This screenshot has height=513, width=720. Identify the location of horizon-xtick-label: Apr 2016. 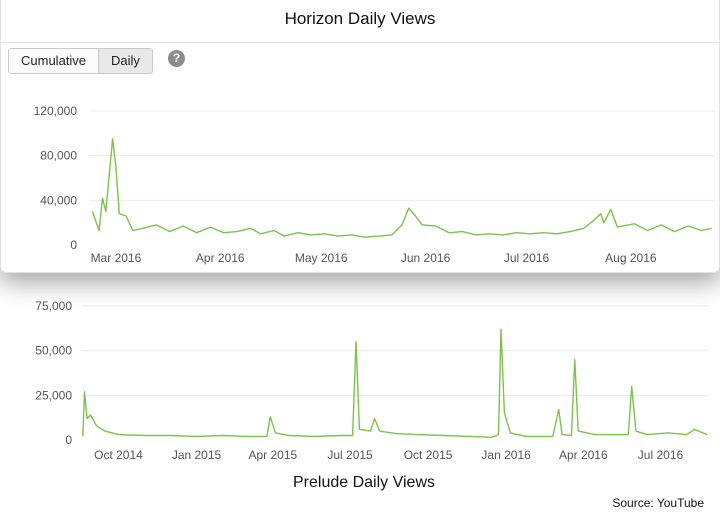
(220, 258).